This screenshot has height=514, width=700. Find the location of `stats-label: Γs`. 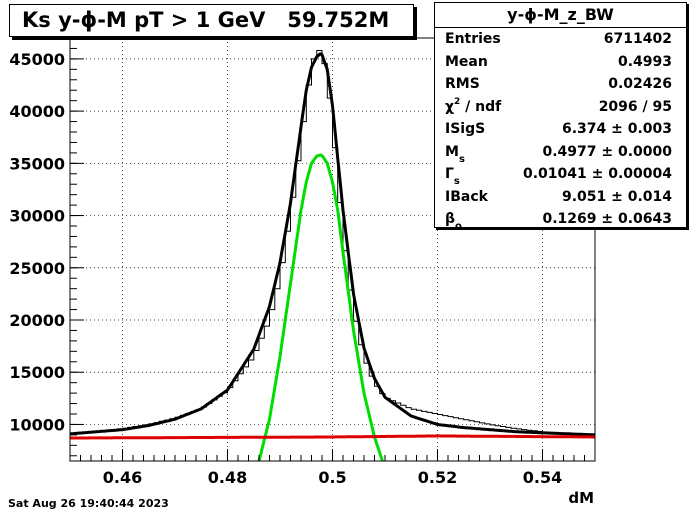

stats-label: Γs is located at coordinates (452, 176).